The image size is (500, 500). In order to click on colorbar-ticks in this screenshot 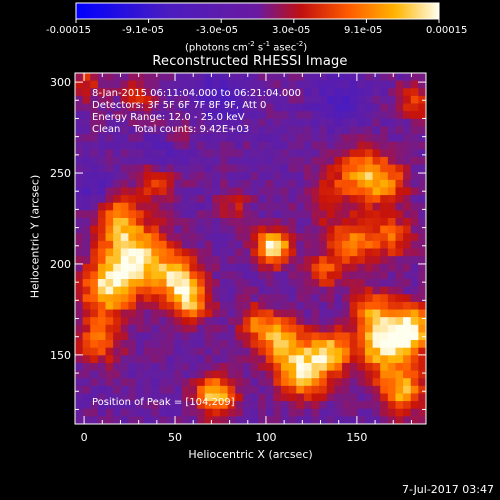, I will do `click(257, 21)`.